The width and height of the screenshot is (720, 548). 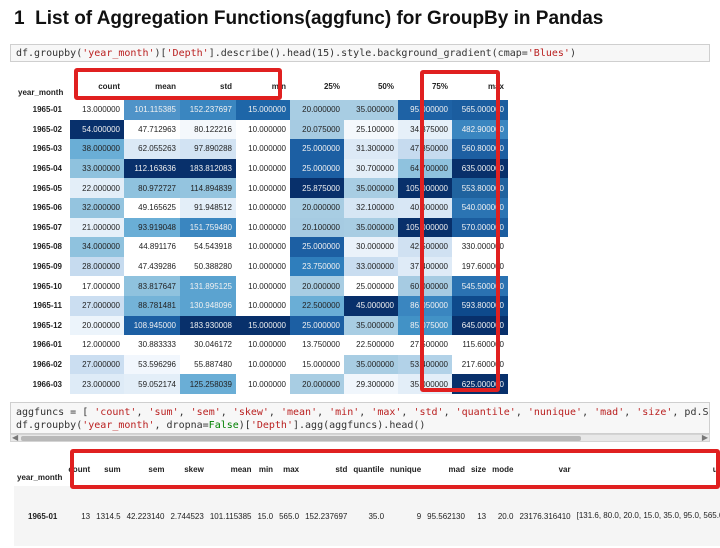 What do you see at coordinates (97, 149) in the screenshot?
I see `table-cell: 38.000000` at bounding box center [97, 149].